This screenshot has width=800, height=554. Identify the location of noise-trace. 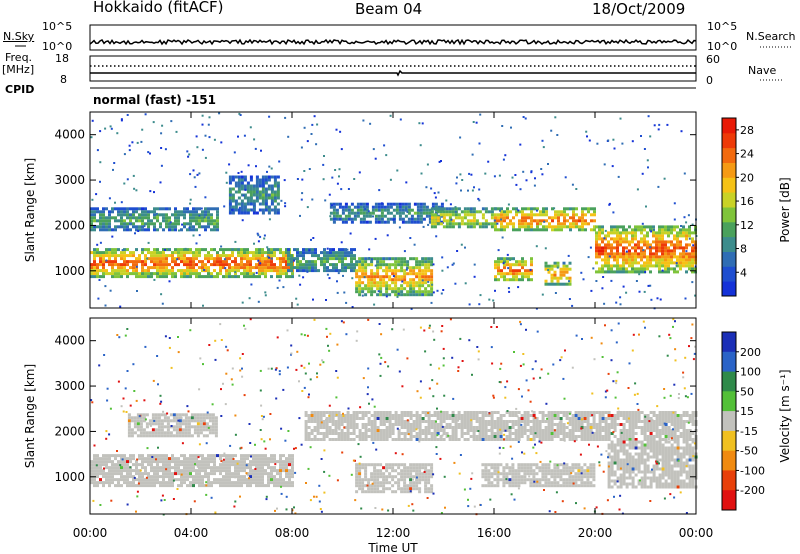
(393, 42).